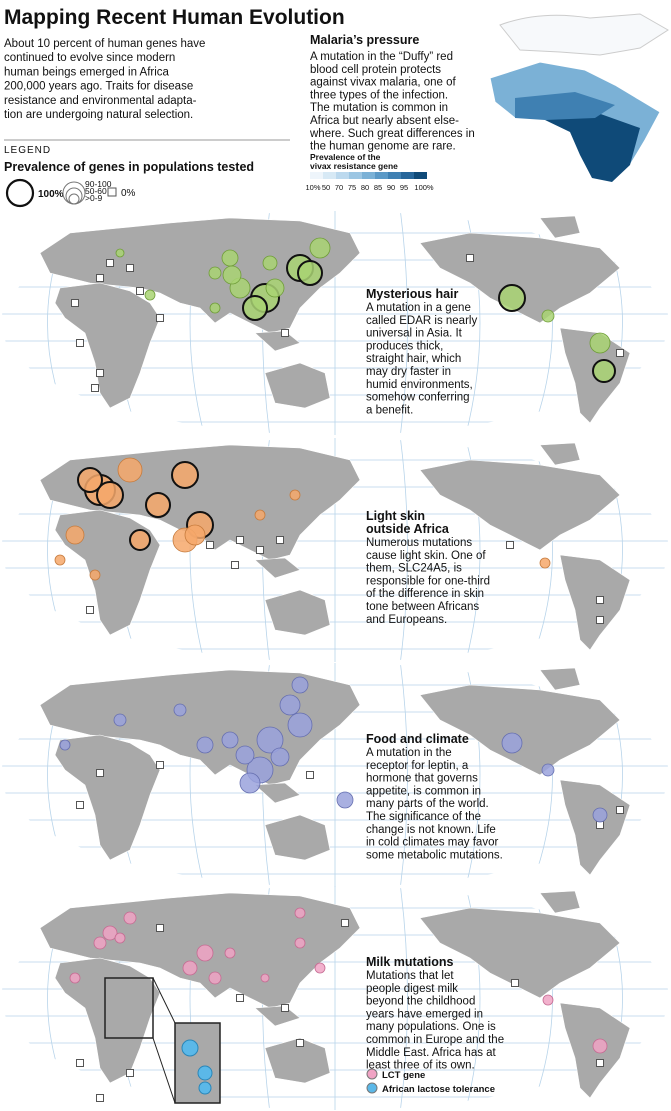  I want to click on panel-line: many parts of the world., so click(427, 804).